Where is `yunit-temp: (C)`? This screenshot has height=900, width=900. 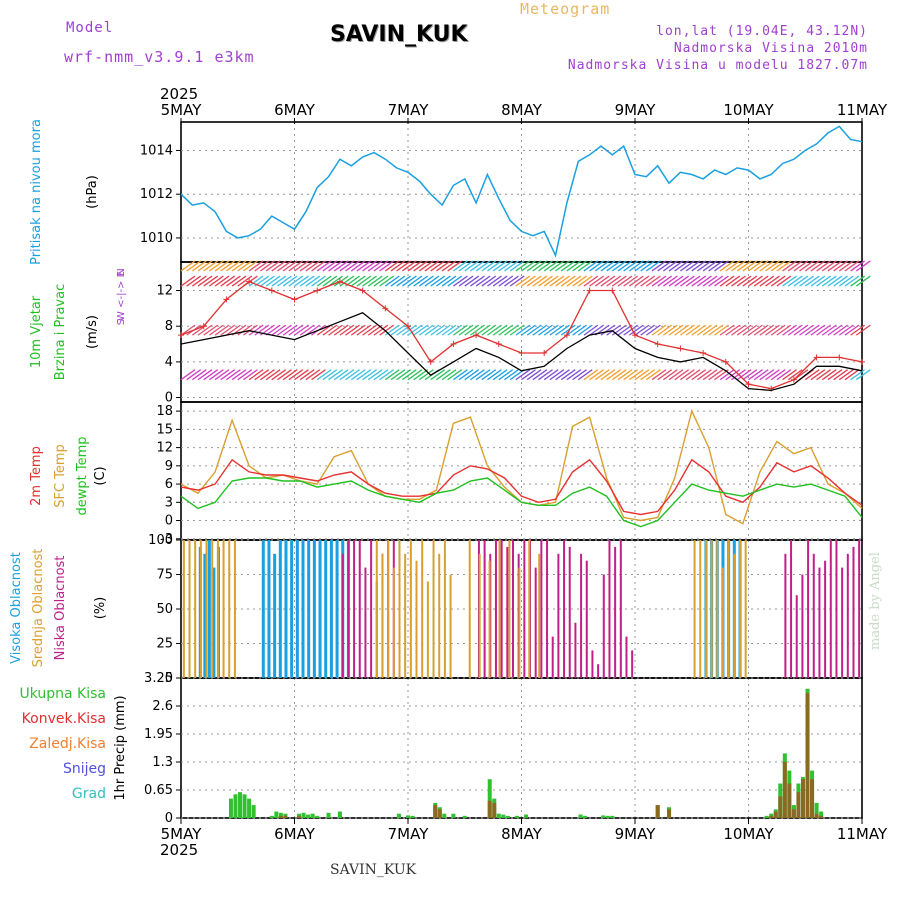
yunit-temp: (C) is located at coordinates (100, 475).